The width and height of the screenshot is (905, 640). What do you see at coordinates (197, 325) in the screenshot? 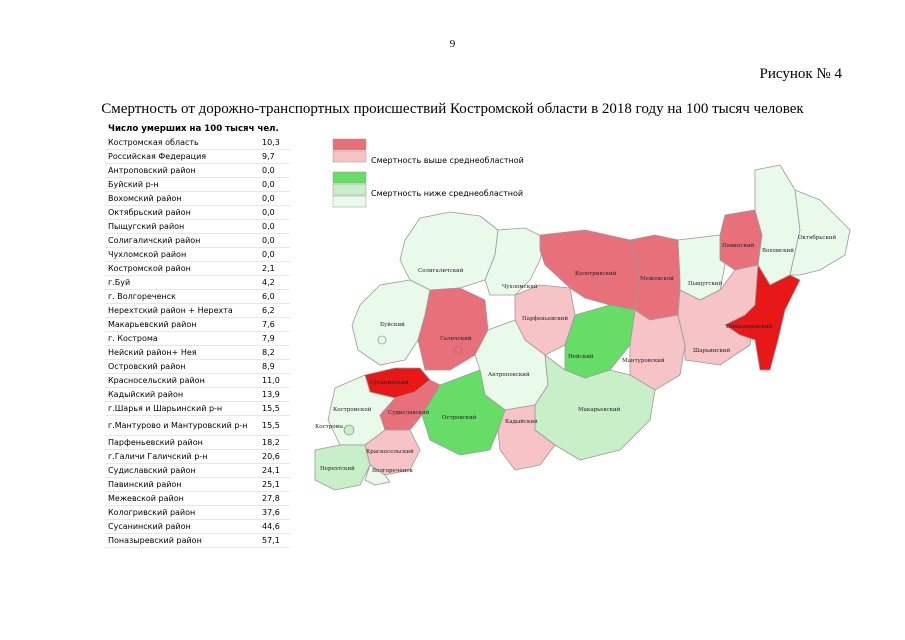
I see `table-row: Макарьевский район 7,6` at bounding box center [197, 325].